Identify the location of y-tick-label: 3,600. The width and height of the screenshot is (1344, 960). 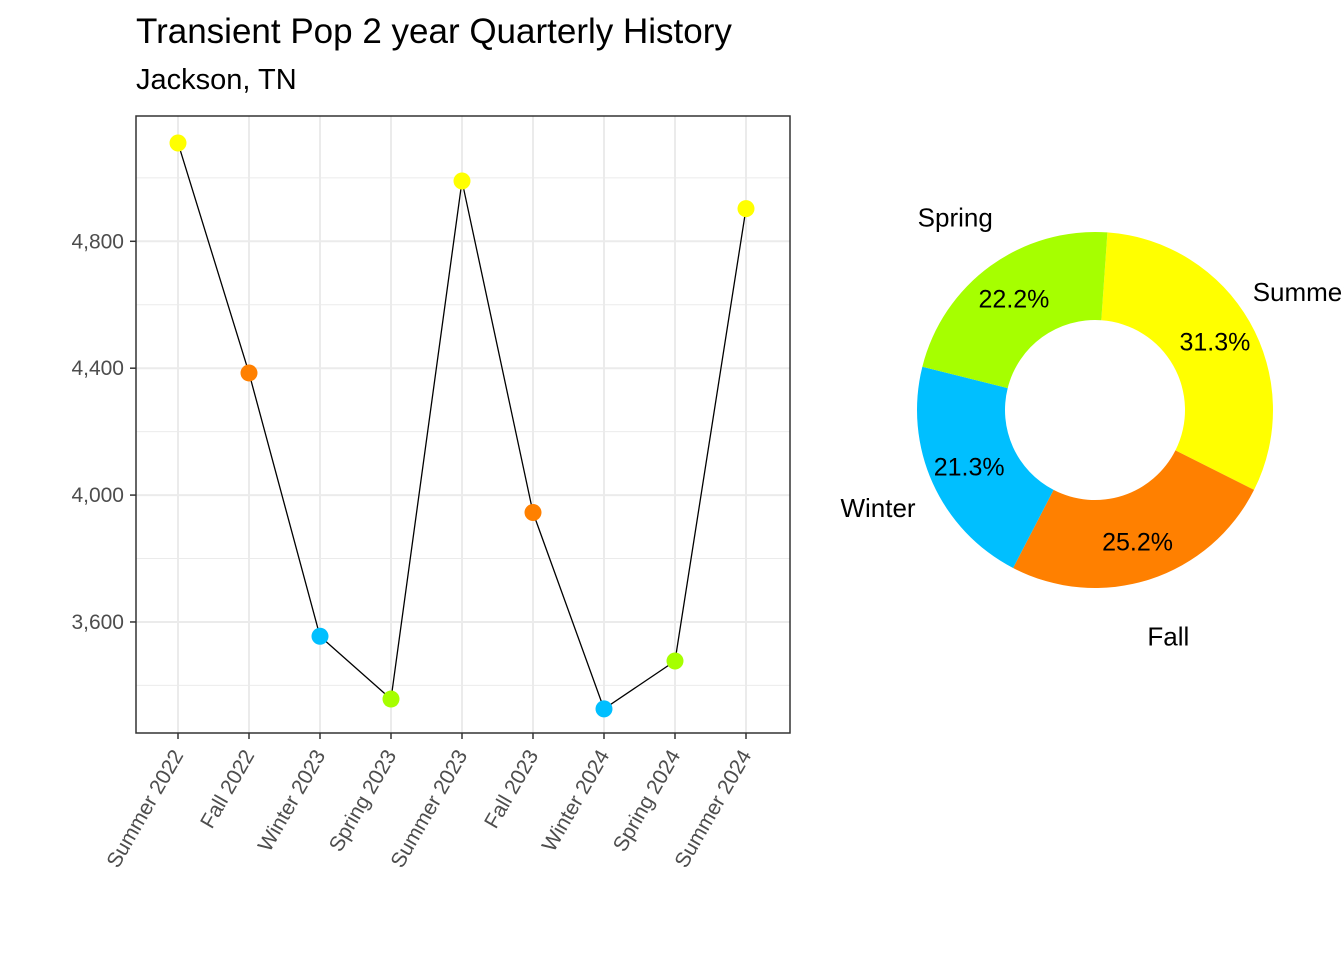
(97, 622).